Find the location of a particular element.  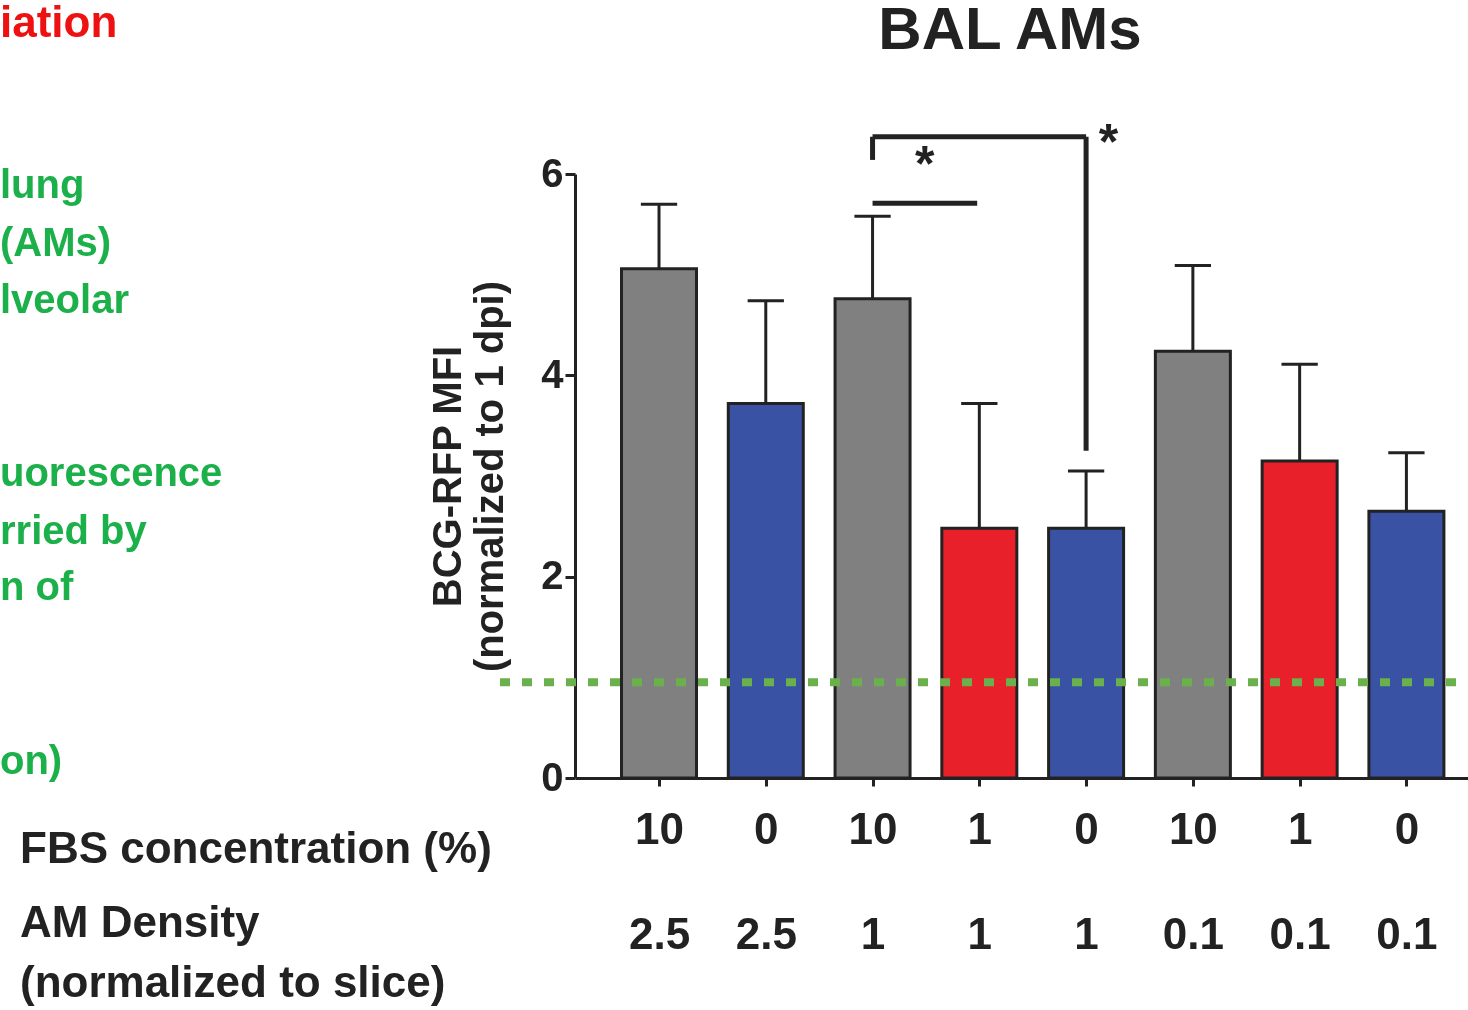

category-label: 10 0.1 is located at coordinates (1193, 880).